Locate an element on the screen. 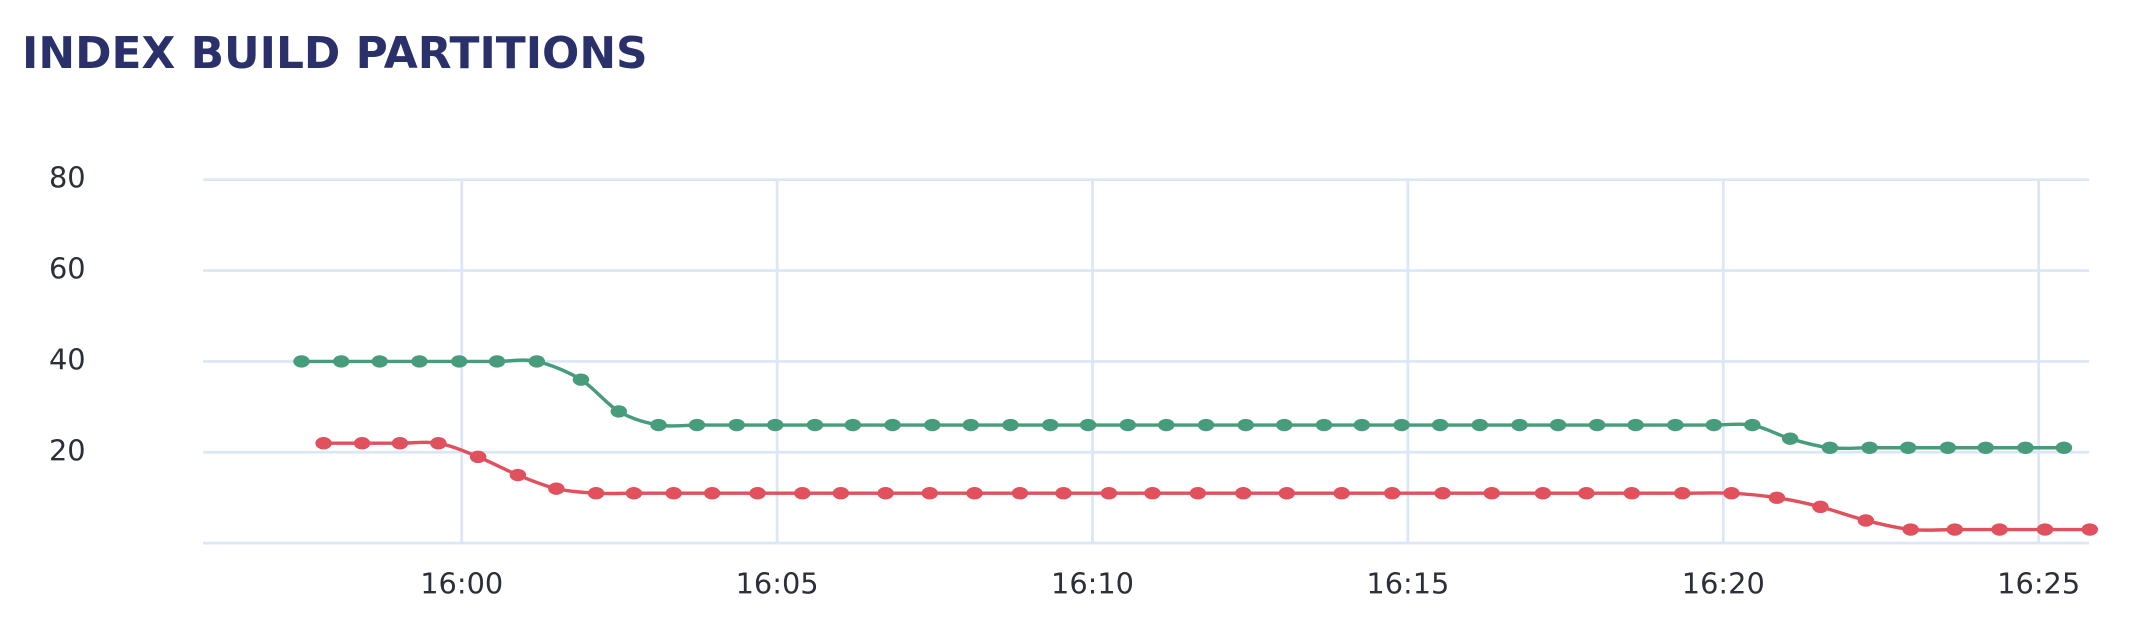  x-tick-label: 16:20 is located at coordinates (1723, 584).